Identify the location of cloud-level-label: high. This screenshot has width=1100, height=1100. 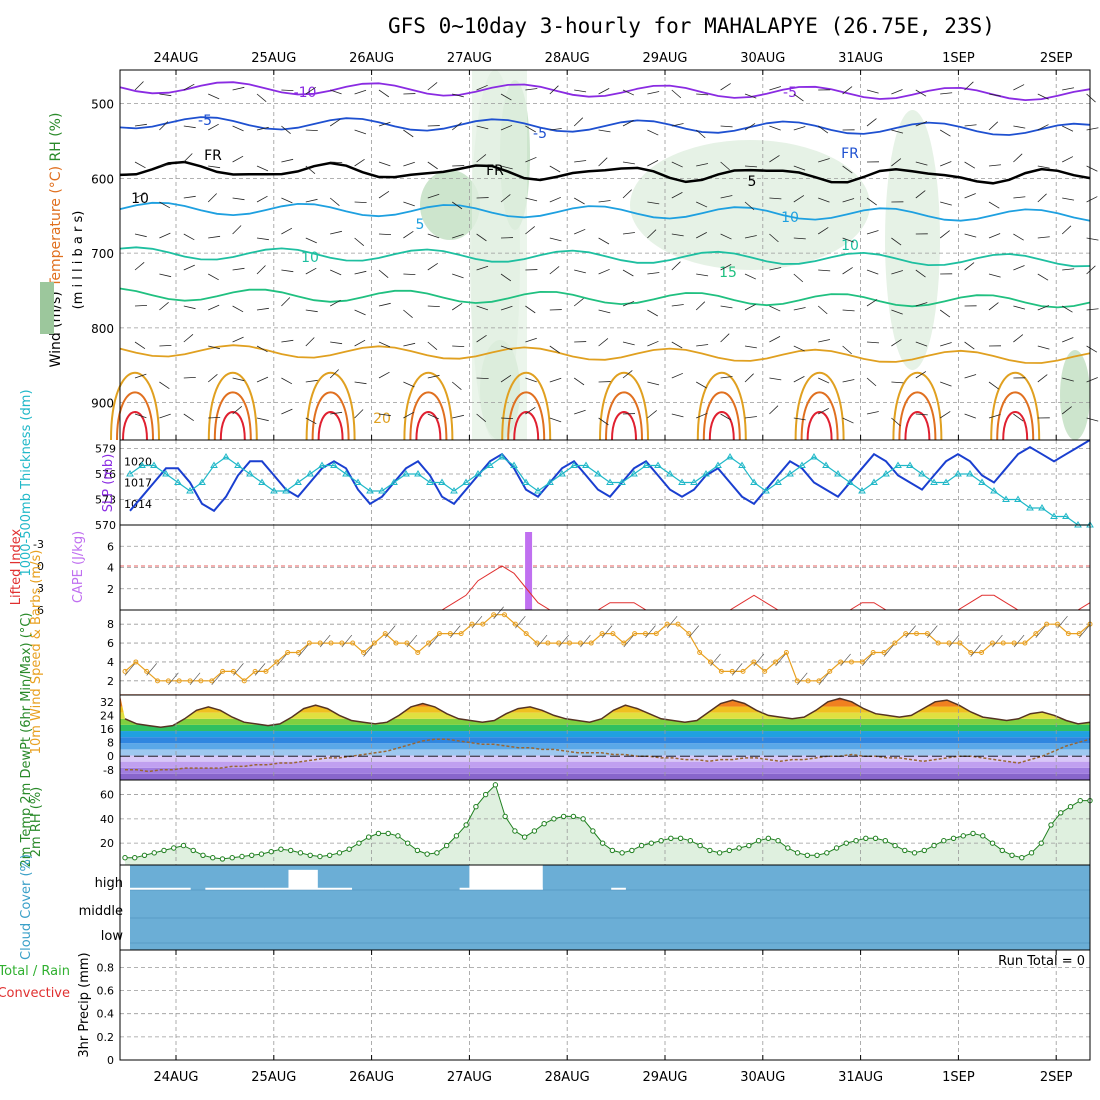
(109, 883).